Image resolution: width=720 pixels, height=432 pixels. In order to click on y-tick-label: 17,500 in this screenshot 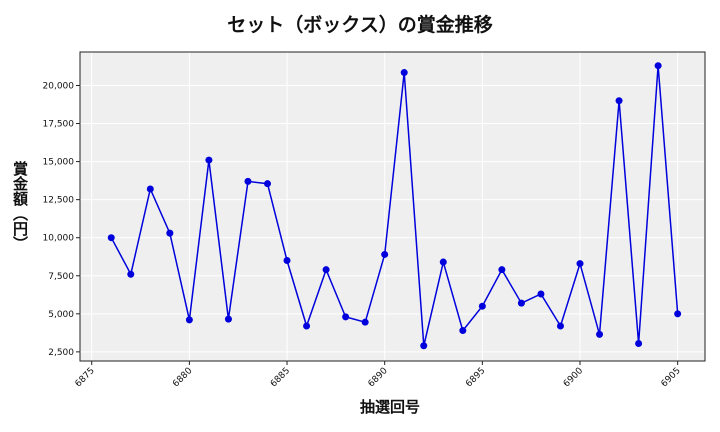, I will do `click(59, 125)`.